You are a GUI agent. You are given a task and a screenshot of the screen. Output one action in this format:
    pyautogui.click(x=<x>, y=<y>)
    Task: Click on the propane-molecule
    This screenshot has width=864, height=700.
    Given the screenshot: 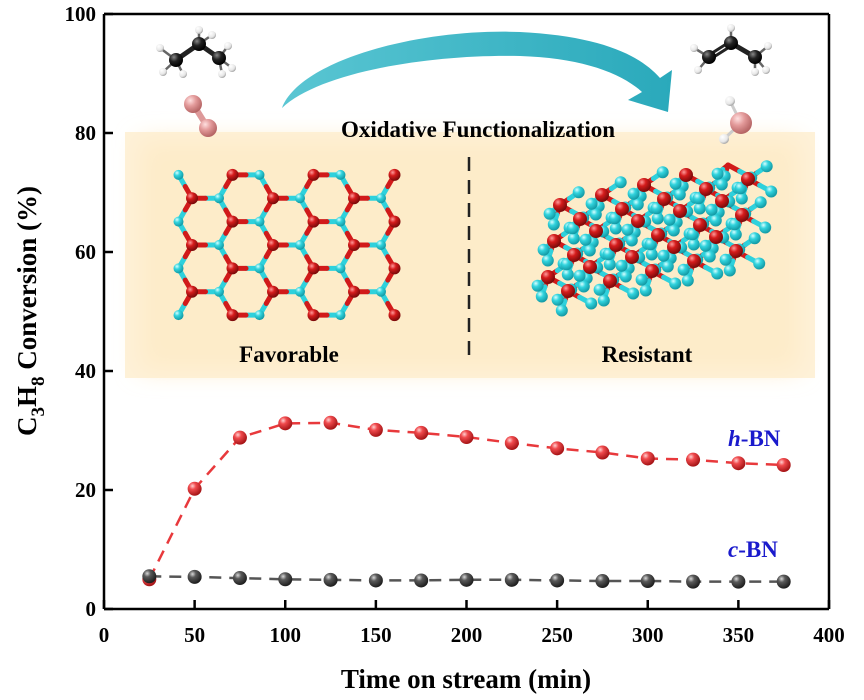 What is the action you would take?
    pyautogui.click(x=196, y=52)
    